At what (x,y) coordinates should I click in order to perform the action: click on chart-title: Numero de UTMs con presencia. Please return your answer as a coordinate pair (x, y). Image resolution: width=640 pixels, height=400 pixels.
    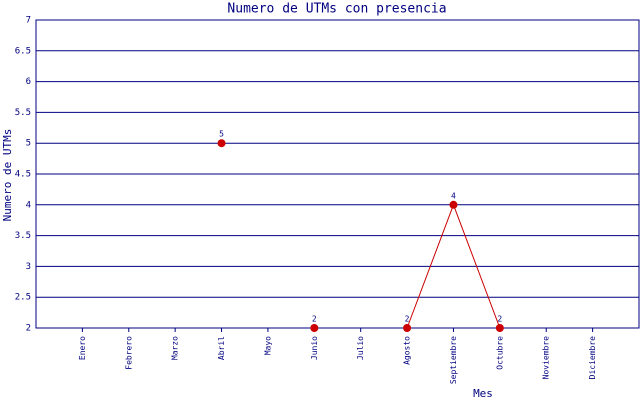
    Looking at the image, I should click on (336, 9).